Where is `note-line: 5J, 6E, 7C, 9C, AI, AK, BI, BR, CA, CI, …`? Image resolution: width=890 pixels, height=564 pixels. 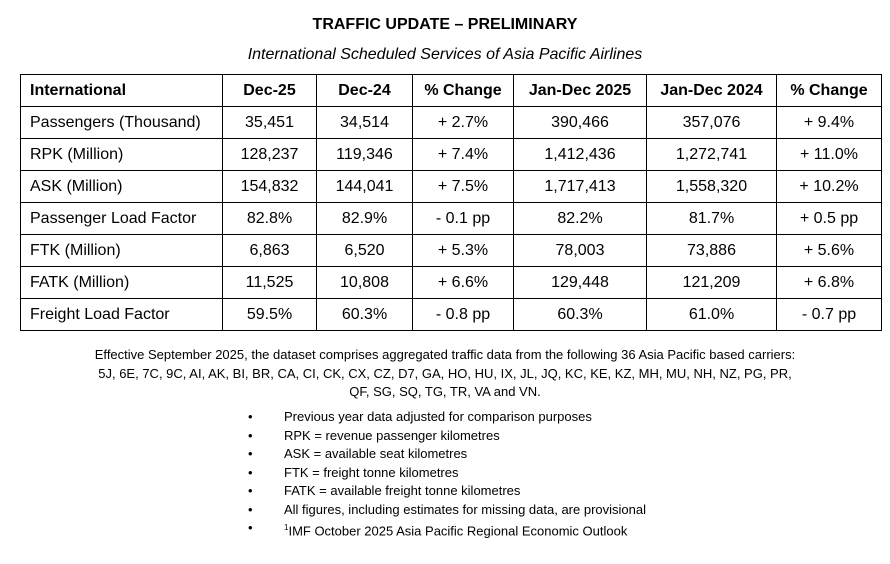 note-line: 5J, 6E, 7C, 9C, AI, AK, BI, BR, CA, CI, … is located at coordinates (445, 373).